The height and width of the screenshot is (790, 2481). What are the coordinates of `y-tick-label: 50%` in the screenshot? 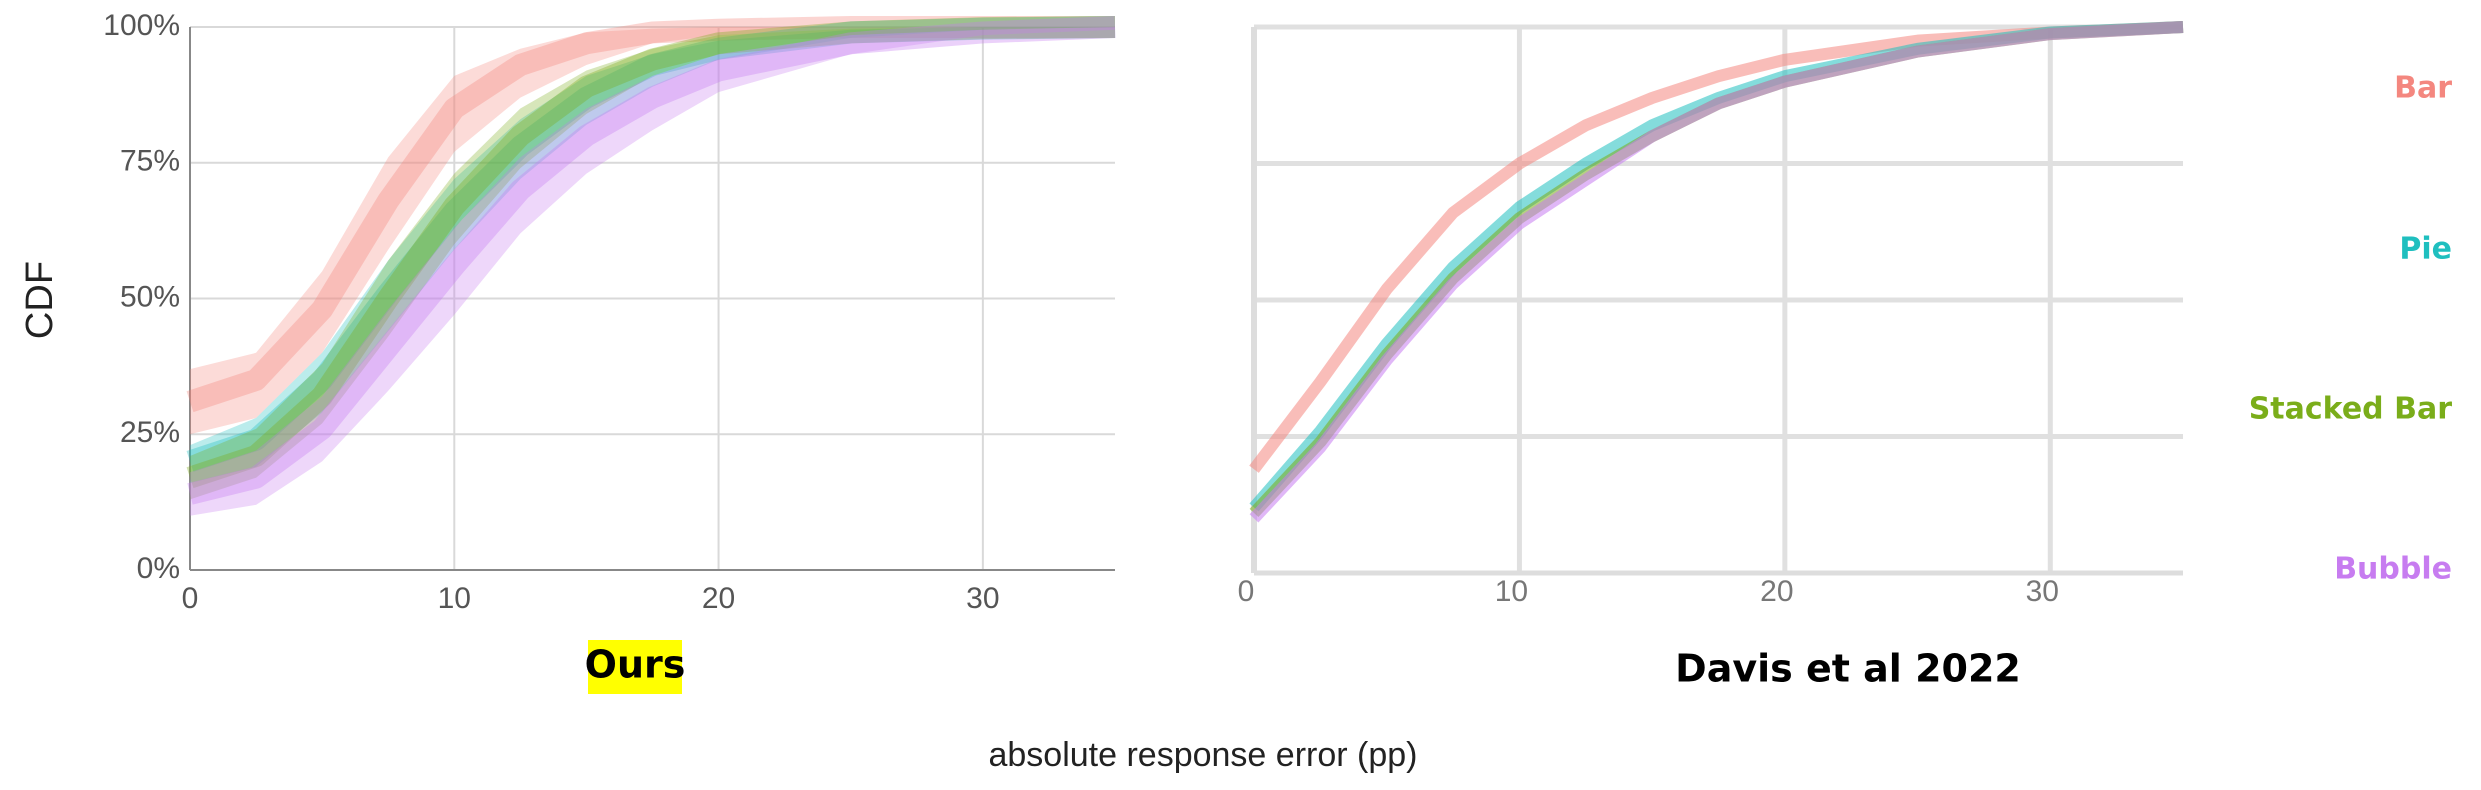 It's located at (150, 296).